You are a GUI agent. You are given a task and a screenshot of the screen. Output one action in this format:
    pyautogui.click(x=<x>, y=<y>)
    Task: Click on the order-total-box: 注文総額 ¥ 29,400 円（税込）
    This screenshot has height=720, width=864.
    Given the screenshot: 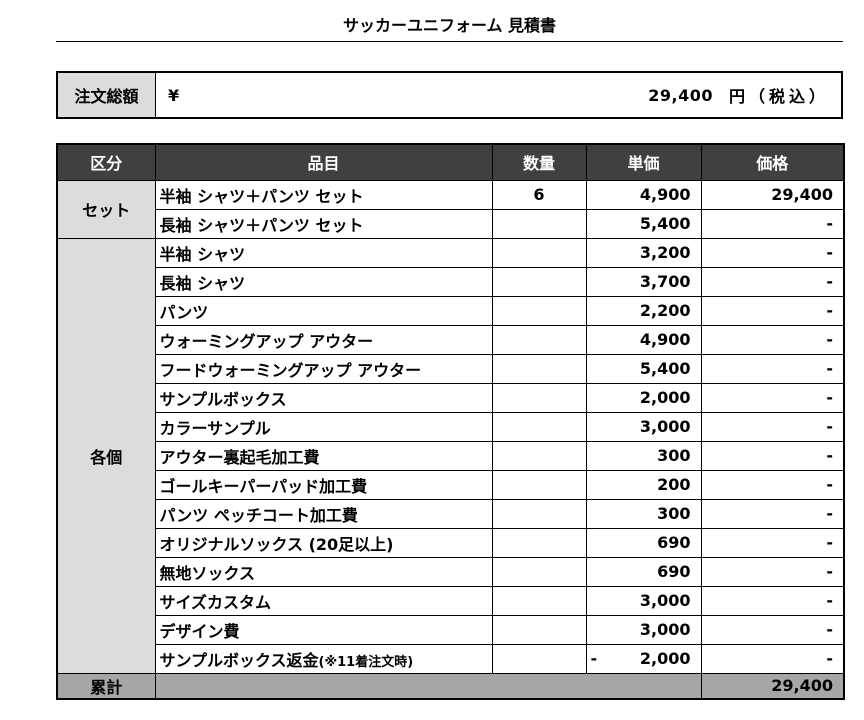 What is the action you would take?
    pyautogui.click(x=449, y=95)
    